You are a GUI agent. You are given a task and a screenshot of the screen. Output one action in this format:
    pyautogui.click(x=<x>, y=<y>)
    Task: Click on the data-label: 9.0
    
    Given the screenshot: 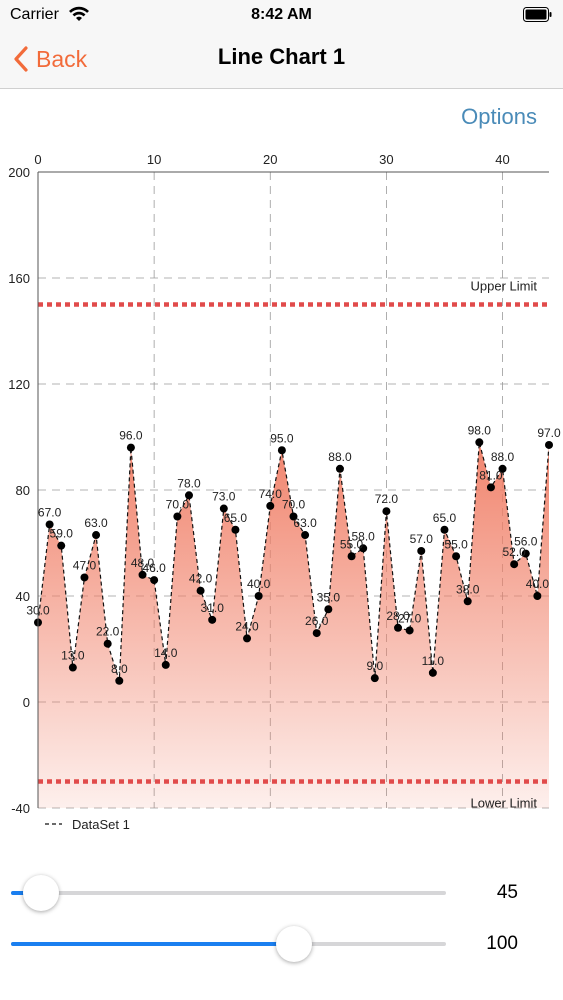 What is the action you would take?
    pyautogui.click(x=374, y=666)
    